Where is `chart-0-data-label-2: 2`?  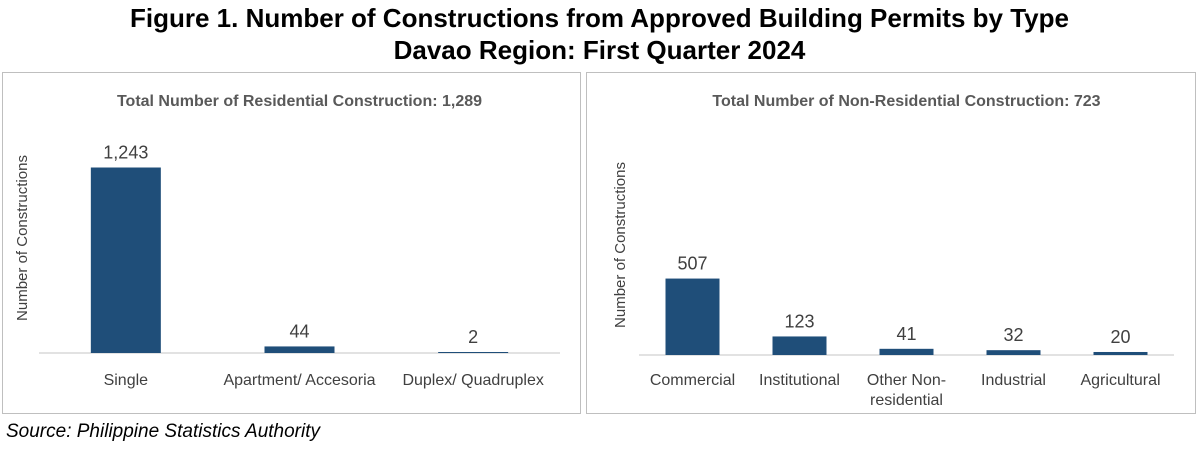 chart-0-data-label-2: 2 is located at coordinates (473, 337).